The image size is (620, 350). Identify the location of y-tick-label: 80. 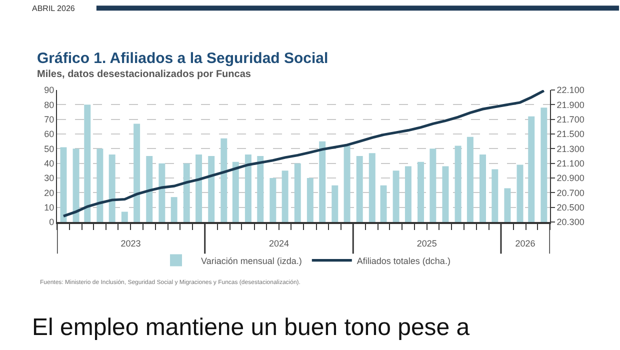
(49, 105).